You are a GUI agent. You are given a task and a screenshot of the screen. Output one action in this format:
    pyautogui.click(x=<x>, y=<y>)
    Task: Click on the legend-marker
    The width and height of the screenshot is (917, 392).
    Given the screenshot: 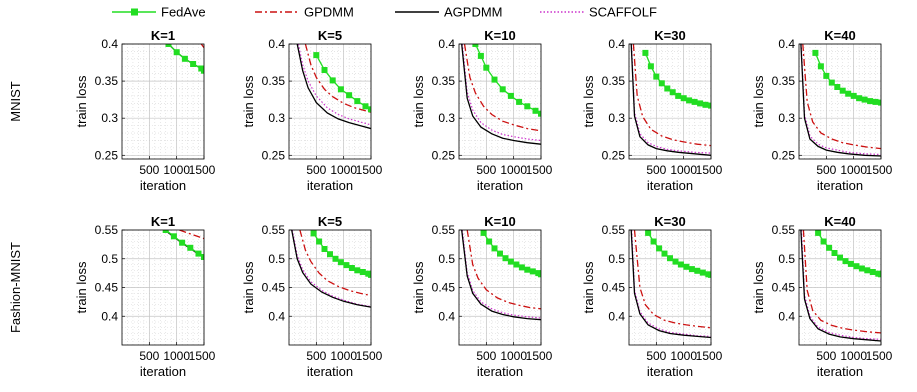 What is the action you would take?
    pyautogui.click(x=134, y=12)
    